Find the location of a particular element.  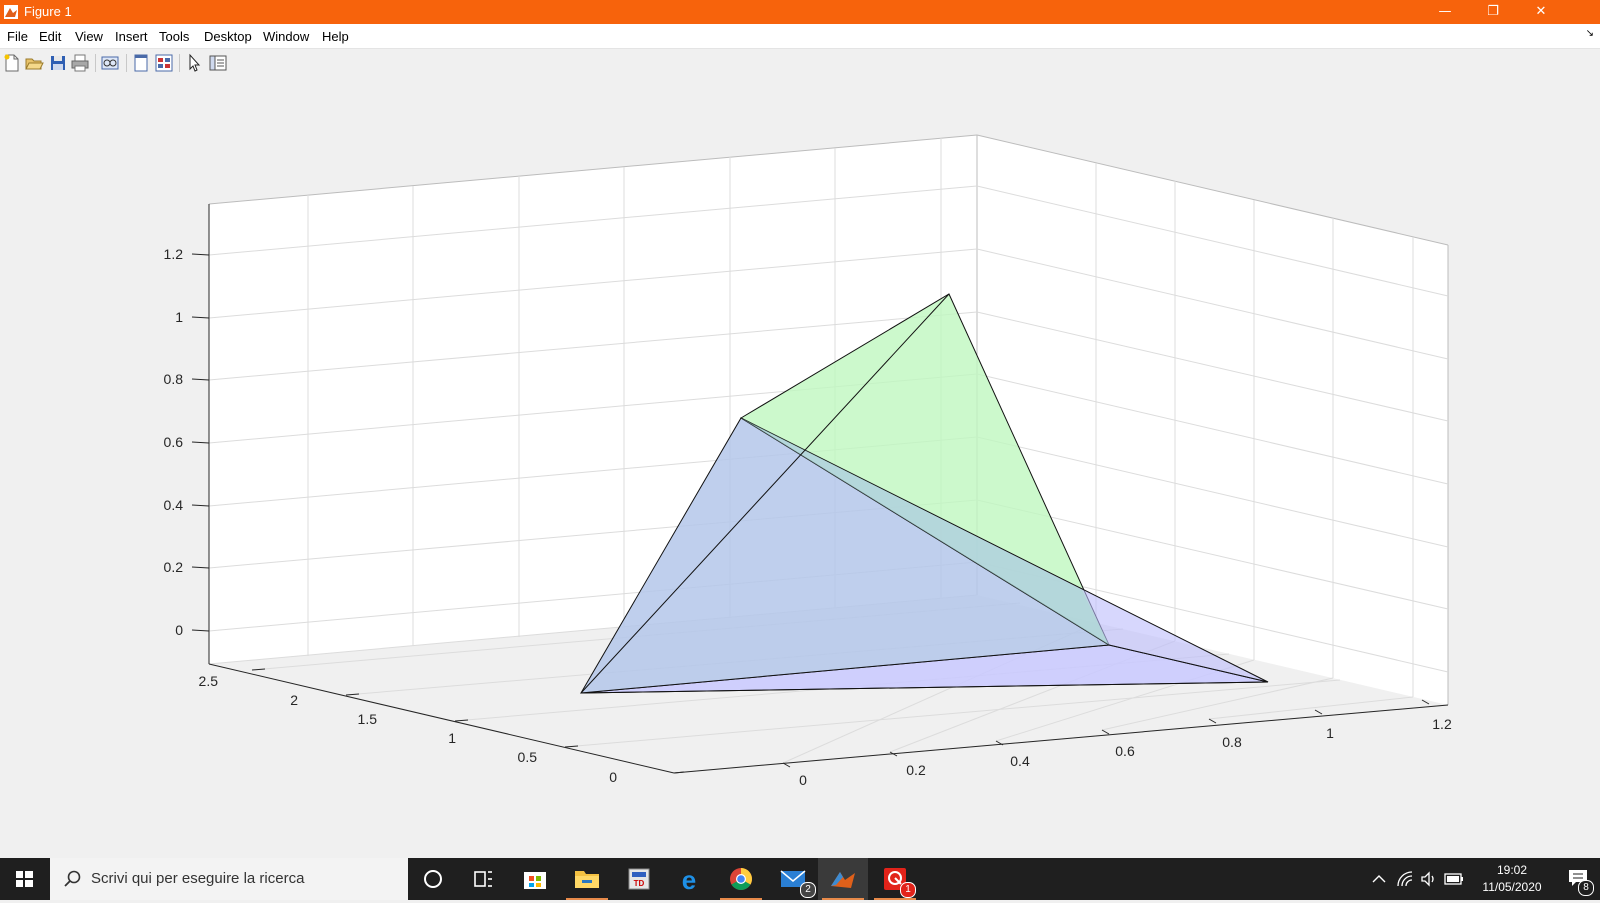

z-tick-label: 0.2 is located at coordinates (174, 567).